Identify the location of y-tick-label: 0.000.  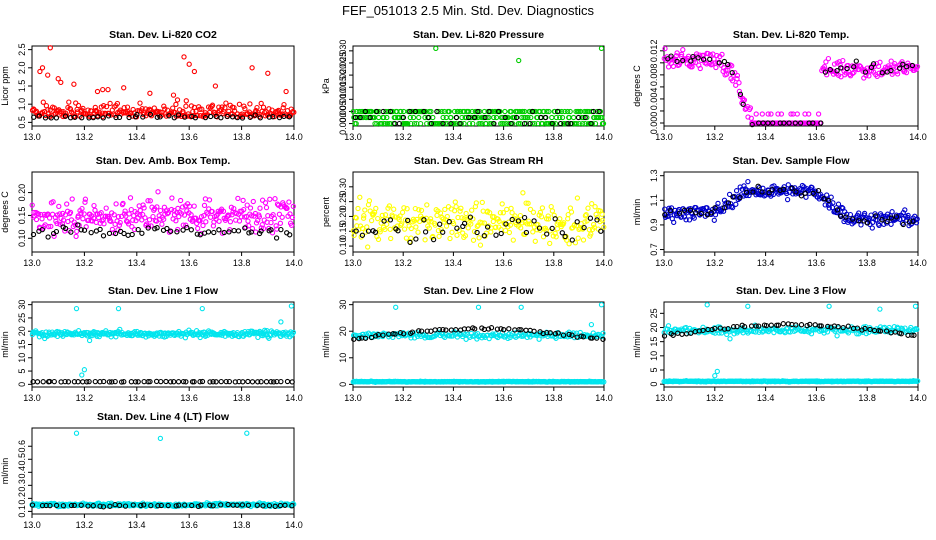
(343, 123).